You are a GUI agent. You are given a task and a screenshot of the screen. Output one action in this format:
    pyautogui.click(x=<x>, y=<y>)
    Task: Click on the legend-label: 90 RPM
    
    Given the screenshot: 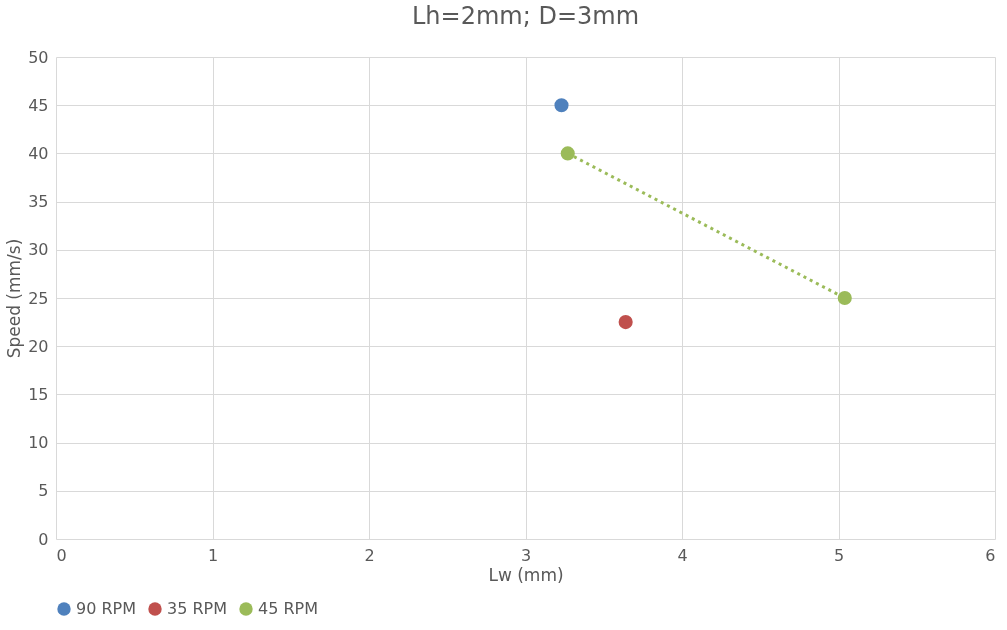 What is the action you would take?
    pyautogui.click(x=106, y=608)
    